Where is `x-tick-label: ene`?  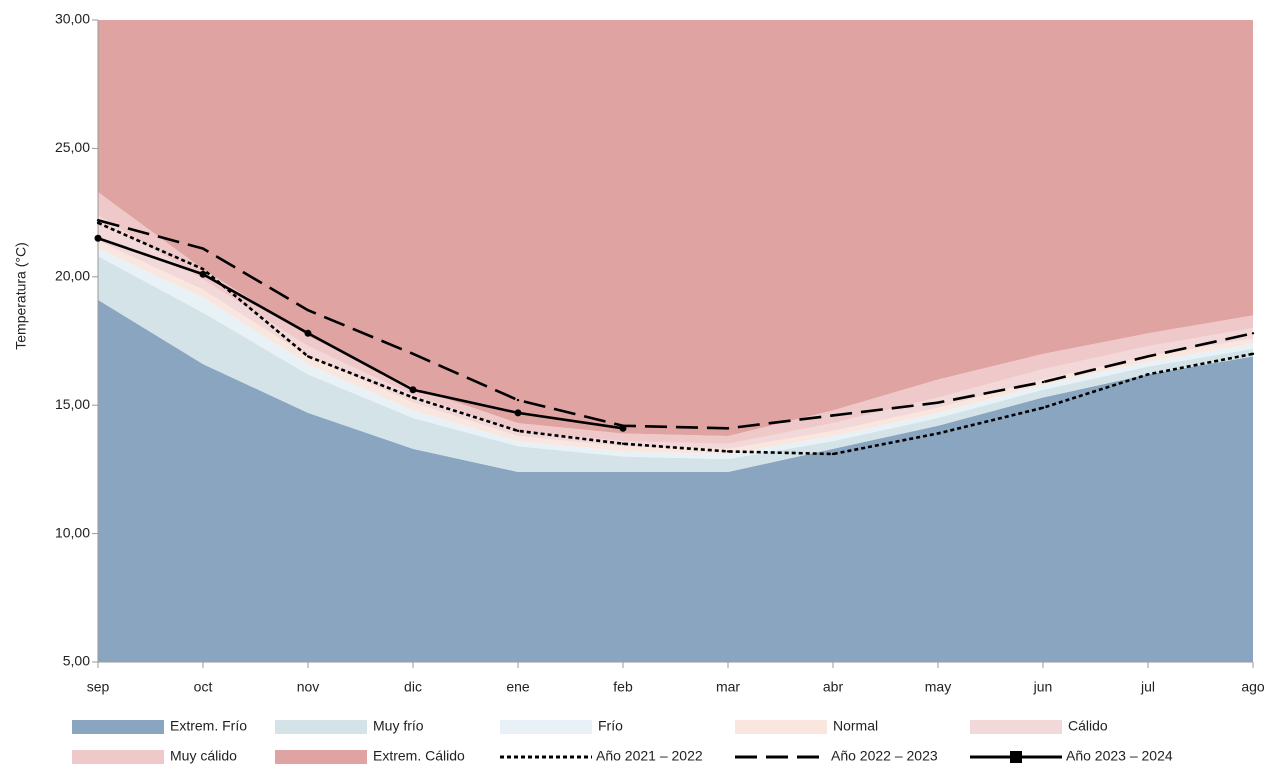 x-tick-label: ene is located at coordinates (518, 687).